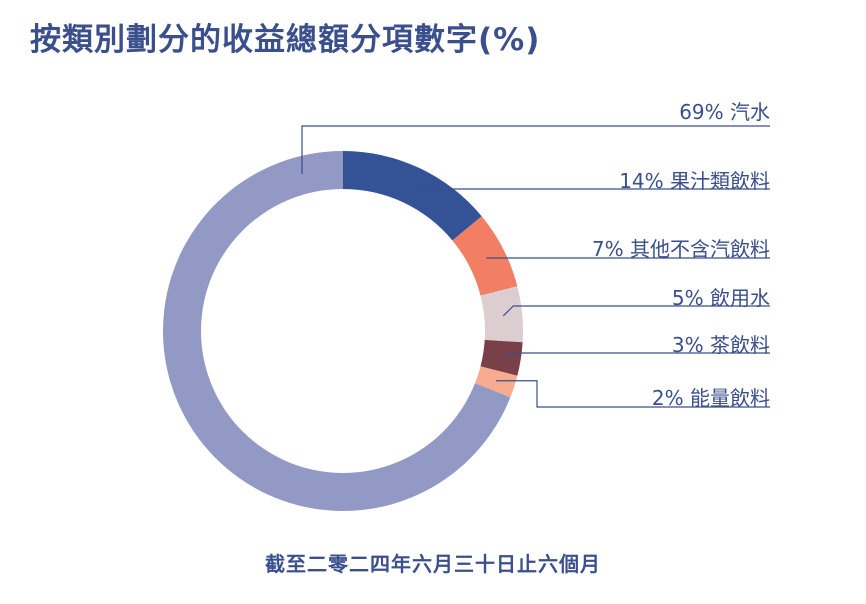 The width and height of the screenshot is (866, 604). What do you see at coordinates (721, 345) in the screenshot?
I see `slice-label-5: 3% 茶飲料` at bounding box center [721, 345].